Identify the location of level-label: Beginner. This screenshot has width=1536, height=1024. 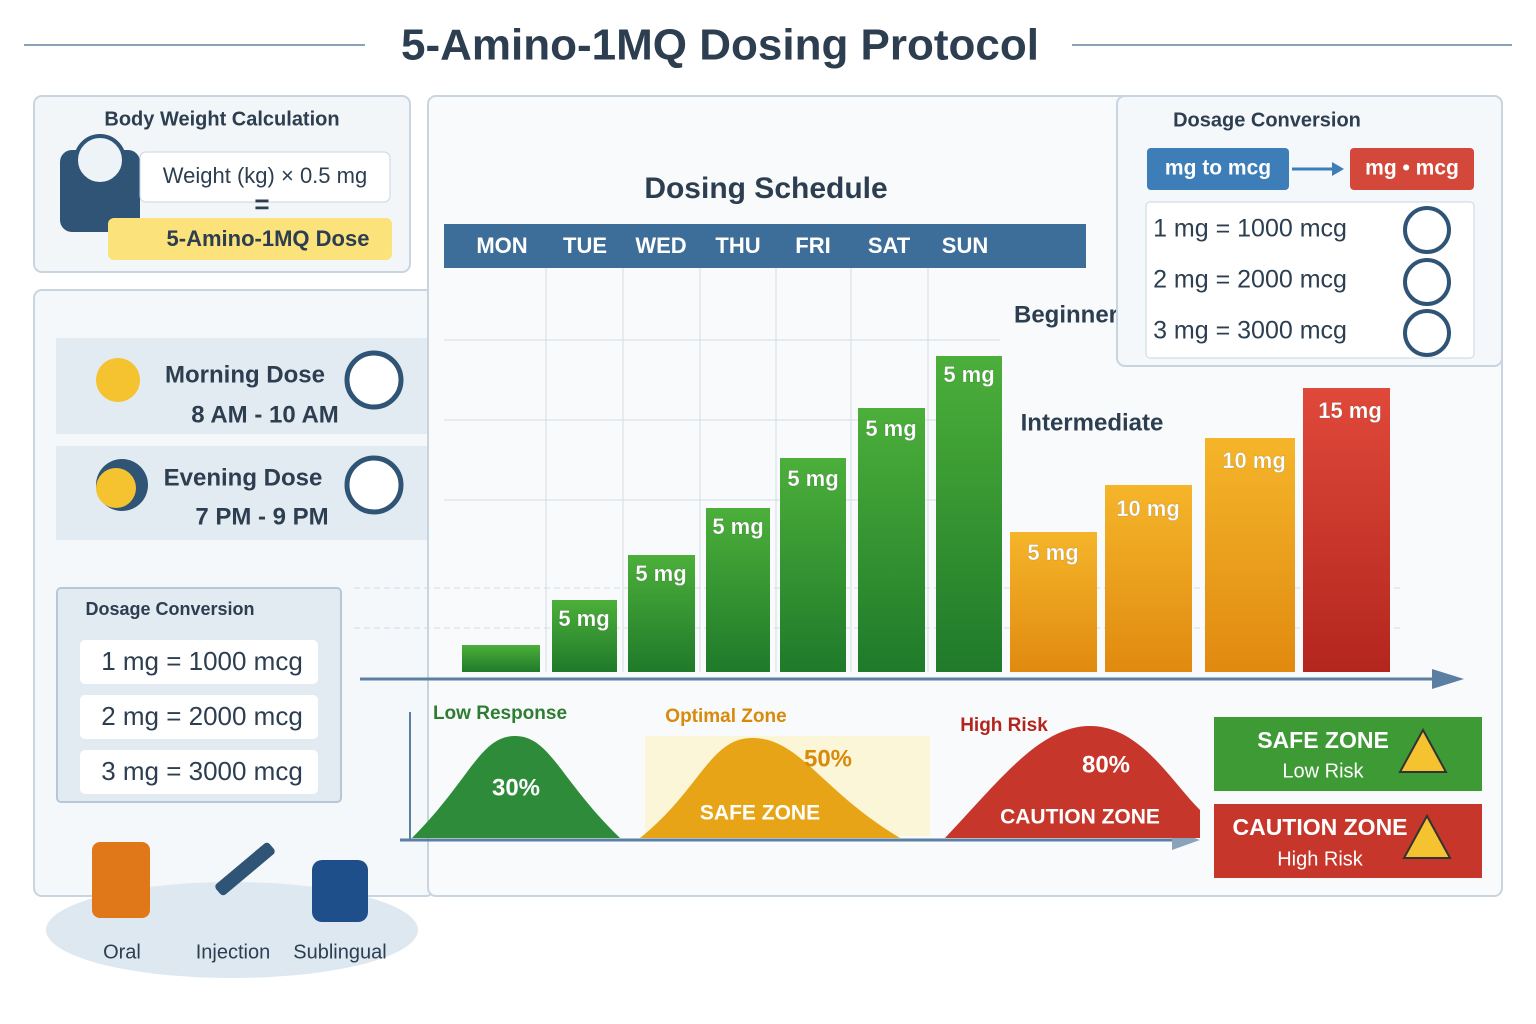
(1066, 314).